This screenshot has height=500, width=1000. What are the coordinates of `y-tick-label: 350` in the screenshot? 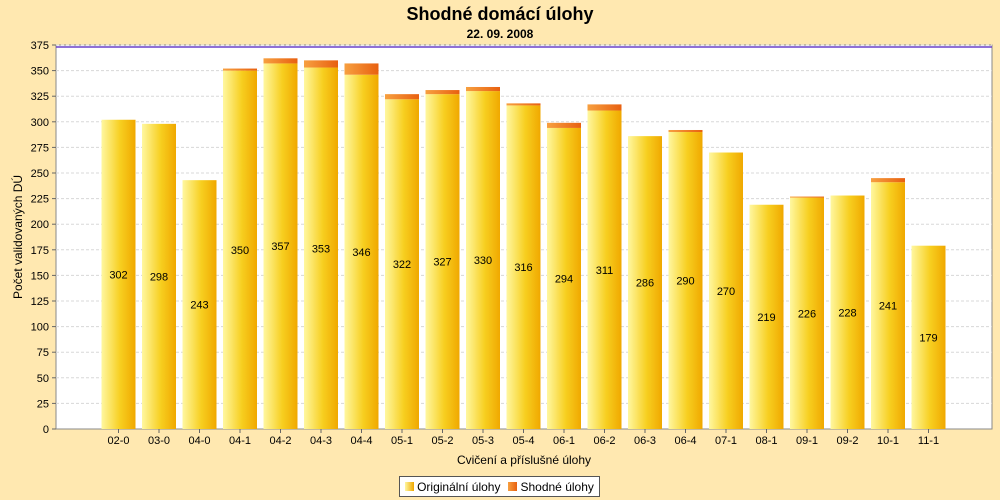 It's located at (40, 72).